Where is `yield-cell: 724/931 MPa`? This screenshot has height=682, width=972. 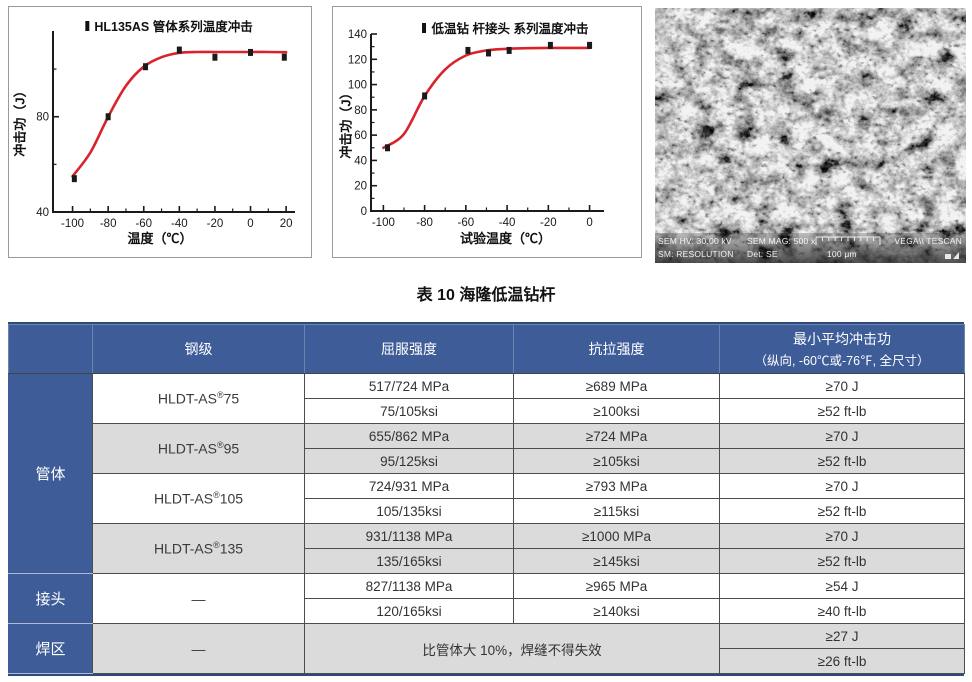
yield-cell: 724/931 MPa is located at coordinates (409, 486).